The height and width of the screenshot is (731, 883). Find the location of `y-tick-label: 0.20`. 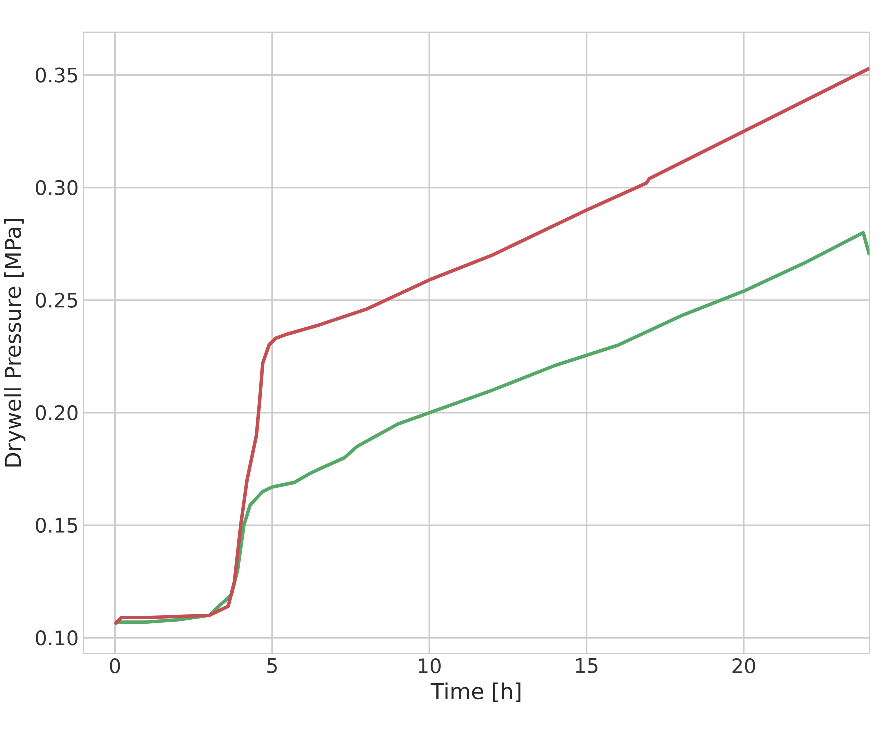

y-tick-label: 0.20 is located at coordinates (57, 413).